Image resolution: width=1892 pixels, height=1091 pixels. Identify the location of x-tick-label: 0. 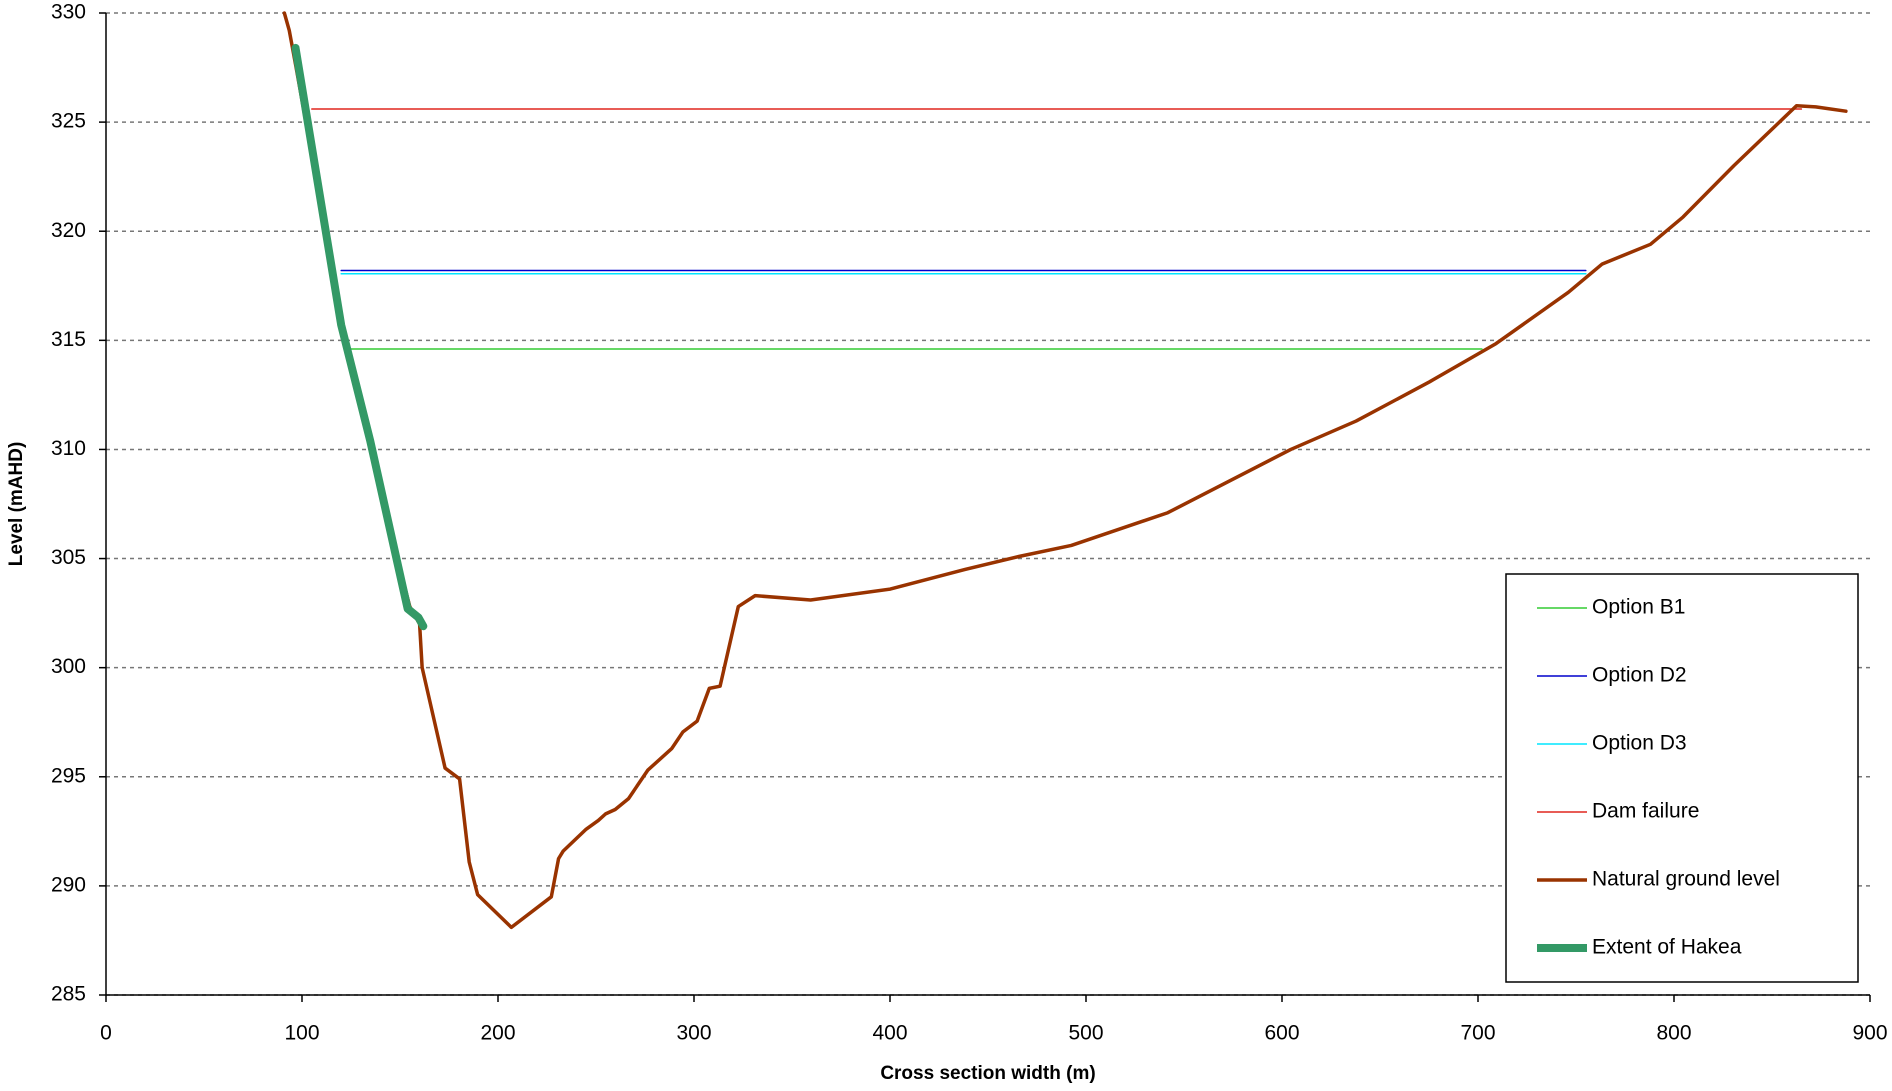
(106, 1033).